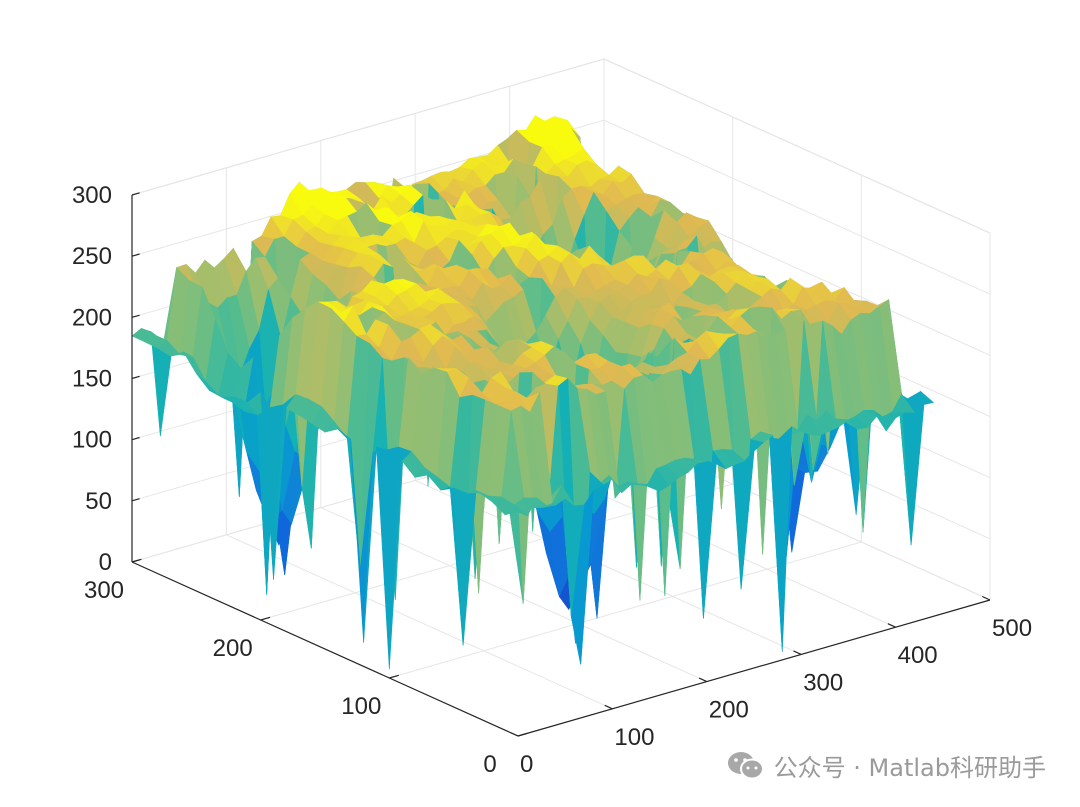 Image resolution: width=1080 pixels, height=807 pixels. What do you see at coordinates (1012, 628) in the screenshot?
I see `x-tick-label: 500` at bounding box center [1012, 628].